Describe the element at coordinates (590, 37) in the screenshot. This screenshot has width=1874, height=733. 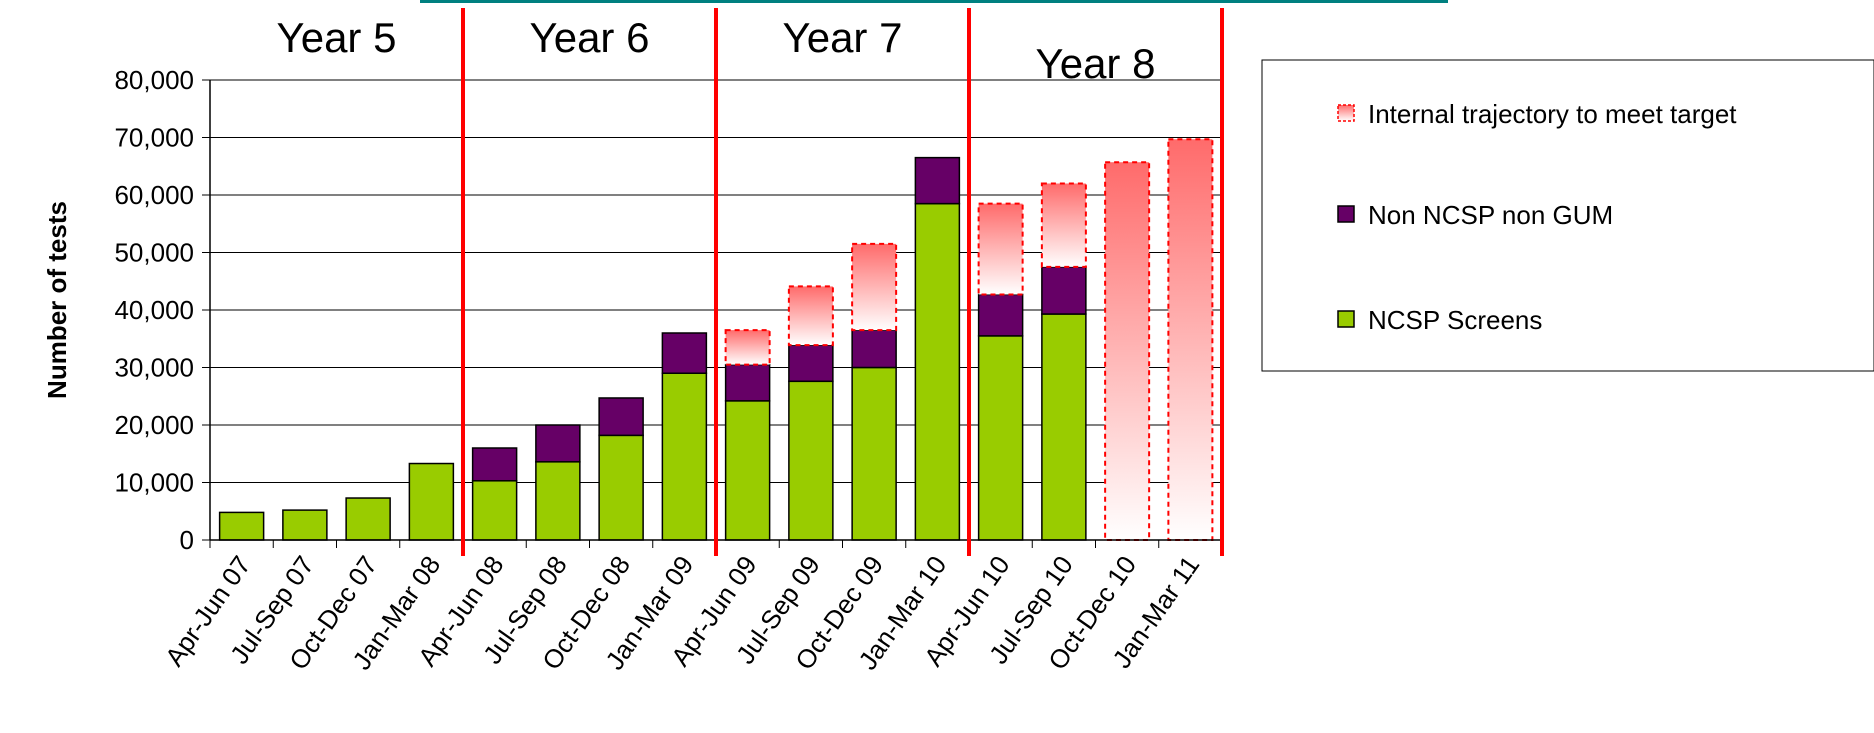
I see `year-label: Year 6` at that location.